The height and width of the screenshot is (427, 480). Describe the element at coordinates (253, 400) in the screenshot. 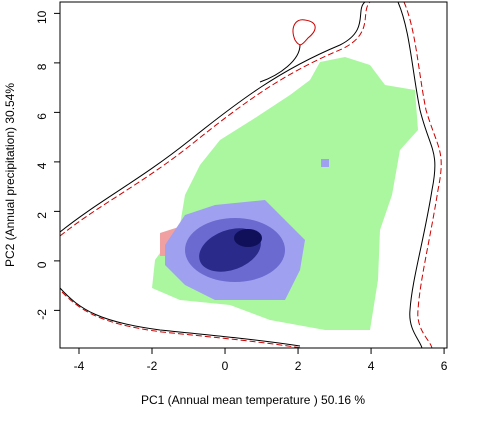

I see `x-axis-label: PC1 (Annual mean temperature ) 50.16 %` at that location.